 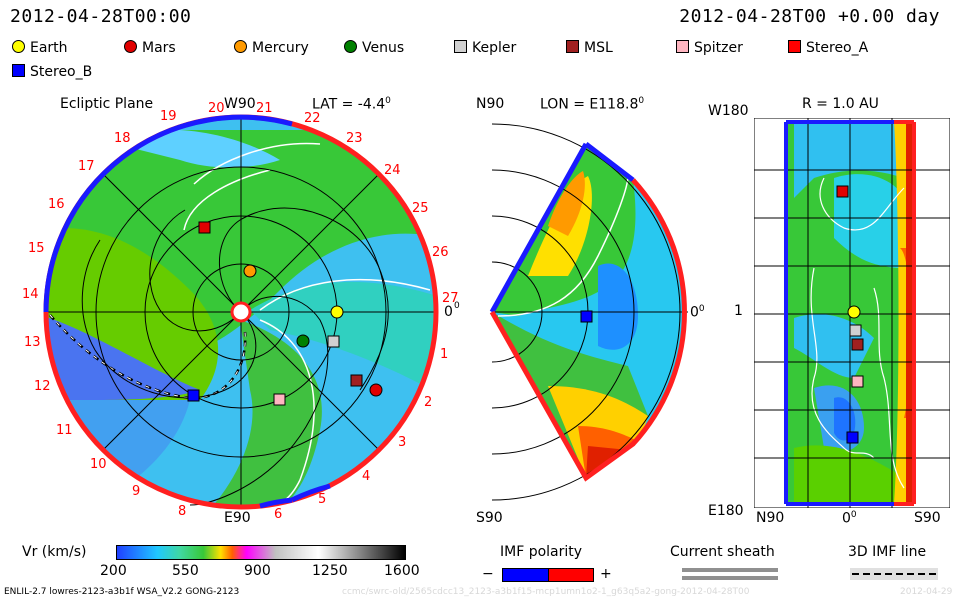 What do you see at coordinates (182, 511) in the screenshot?
I see `carrington-label: 8` at bounding box center [182, 511].